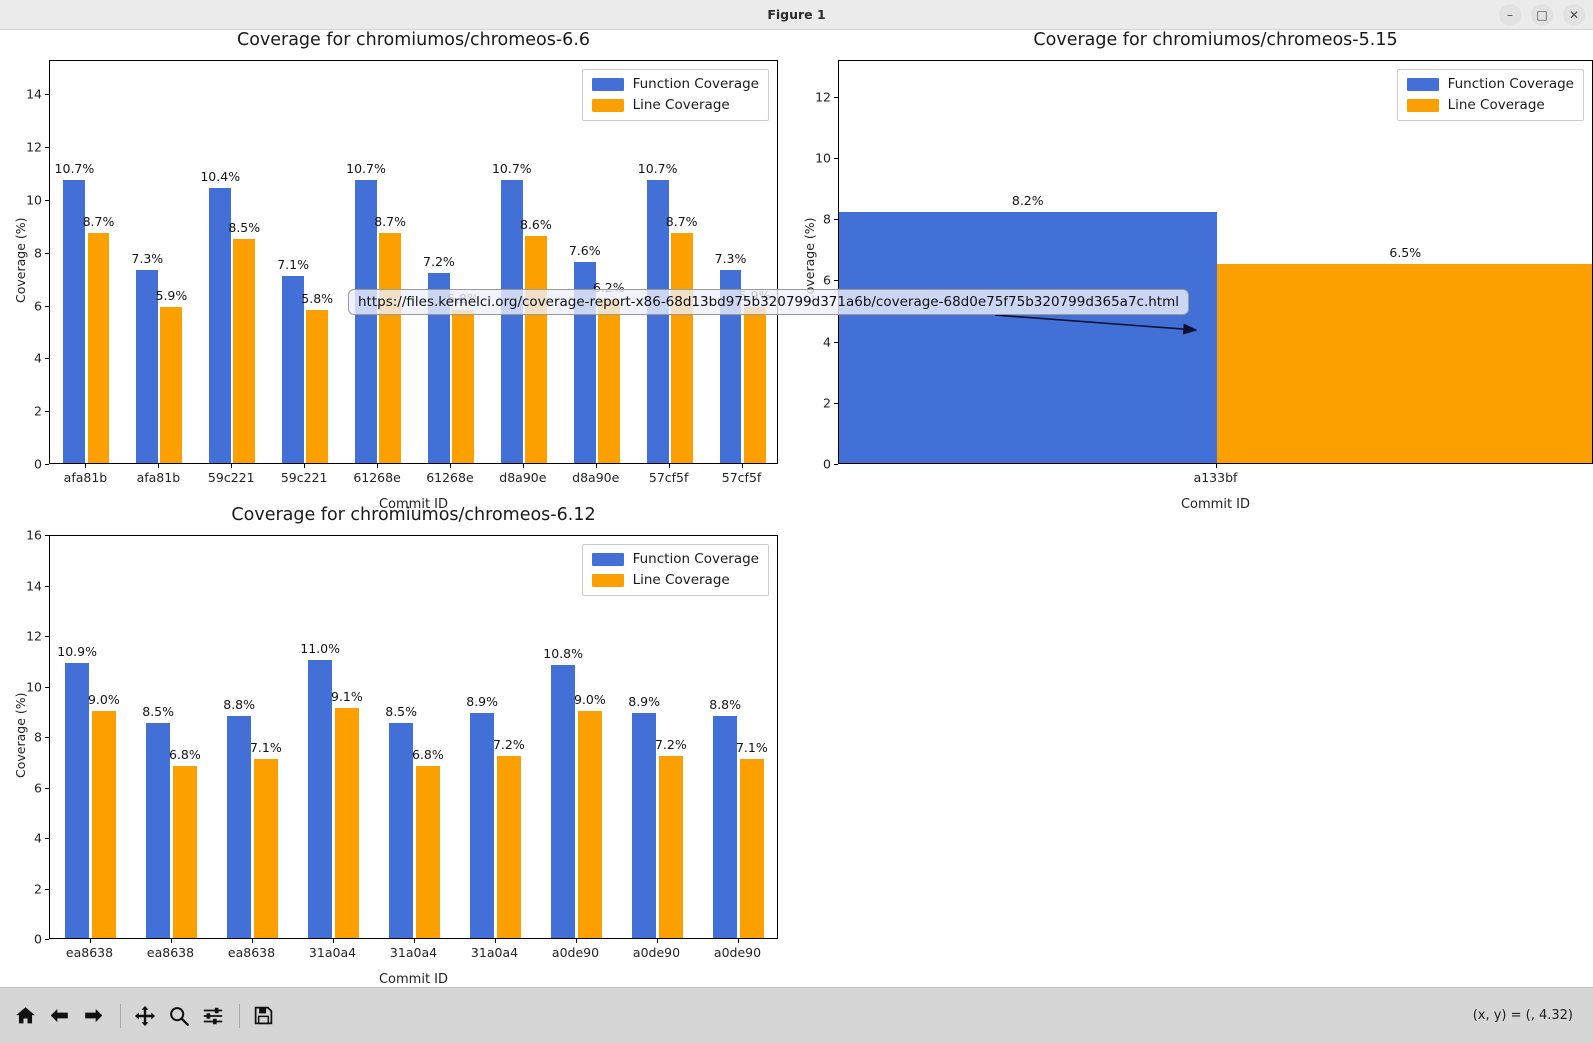 The height and width of the screenshot is (1043, 1593). I want to click on minimize-button: –, so click(1510, 15).